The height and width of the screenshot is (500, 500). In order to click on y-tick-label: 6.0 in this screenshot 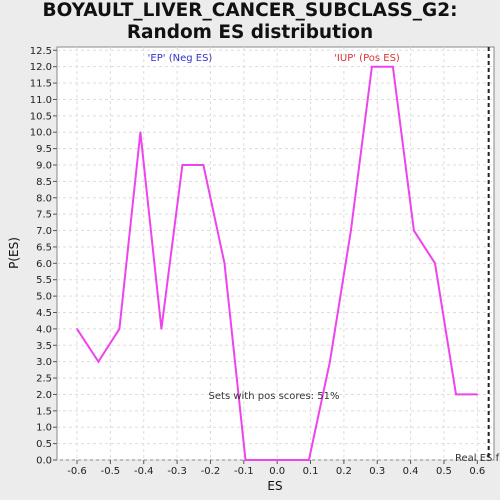, I will do `click(44, 264)`.